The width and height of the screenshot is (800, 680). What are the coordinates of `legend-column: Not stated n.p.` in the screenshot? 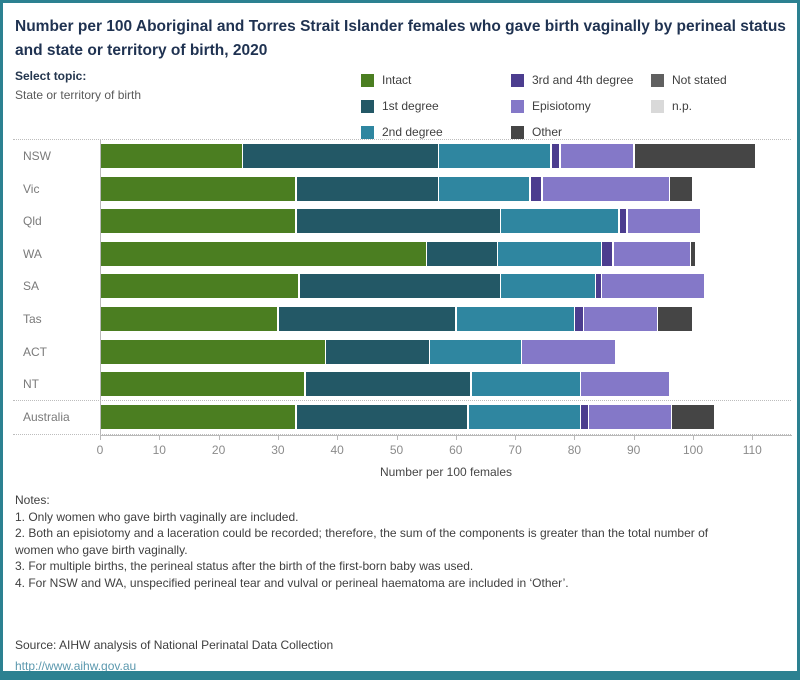 It's located at (689, 106).